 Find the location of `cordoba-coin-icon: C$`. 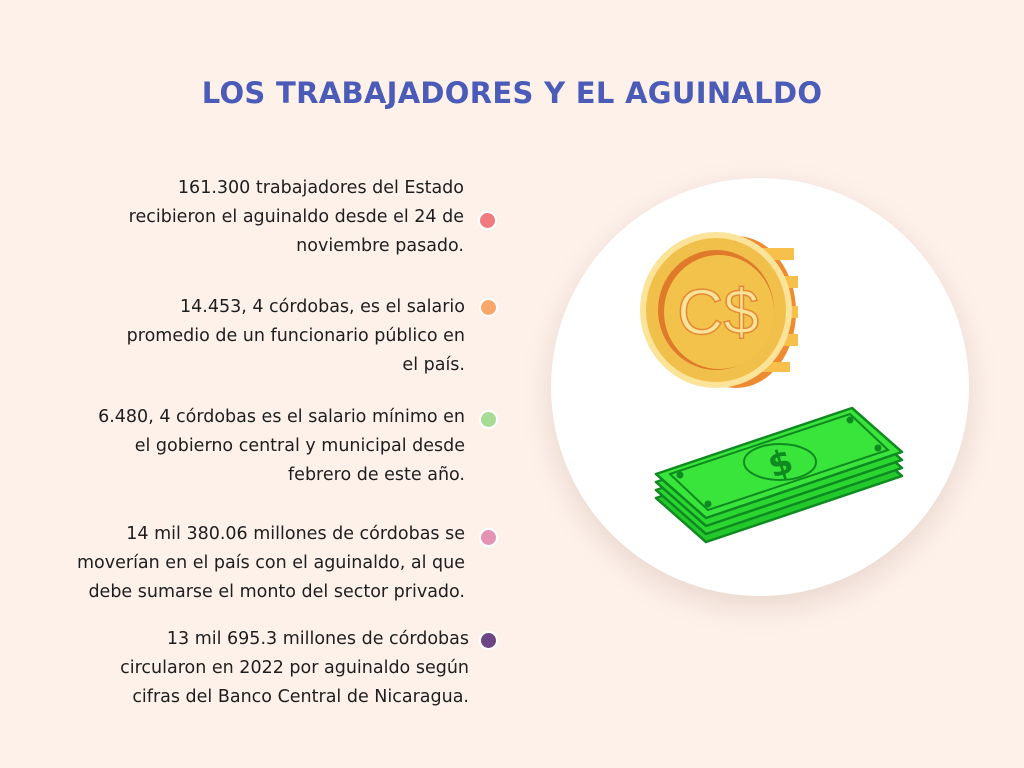

cordoba-coin-icon: C$ is located at coordinates (719, 310).